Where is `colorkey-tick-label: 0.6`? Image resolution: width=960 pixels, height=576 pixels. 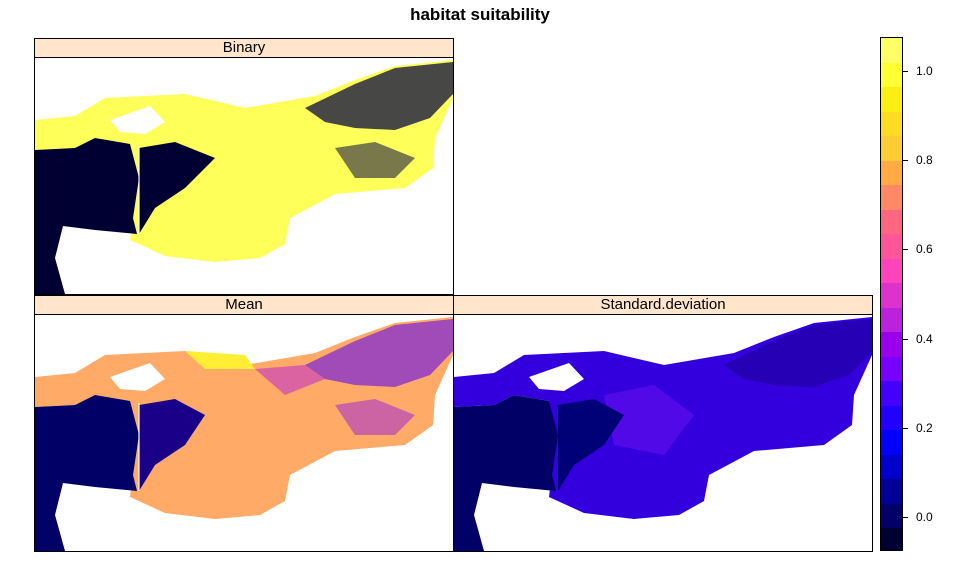
colorkey-tick-label: 0.6 is located at coordinates (924, 249).